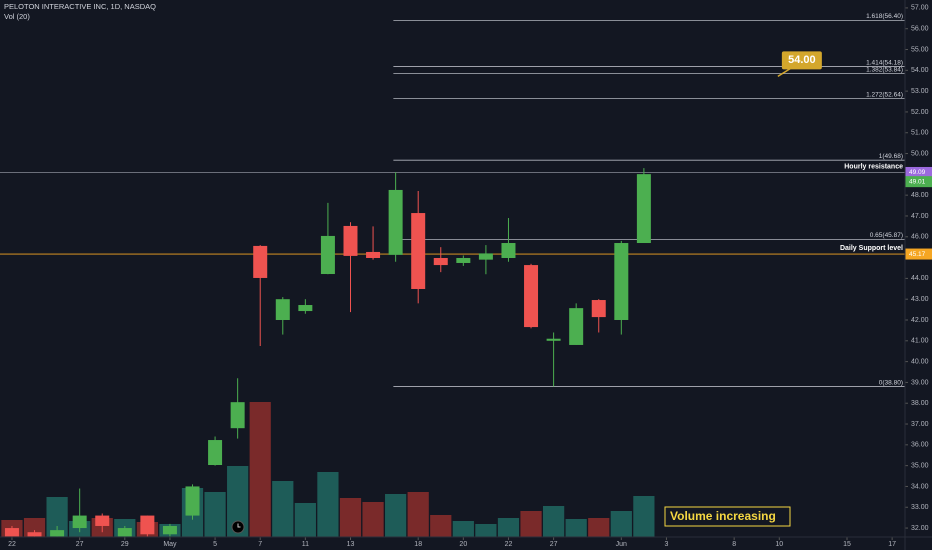  Describe the element at coordinates (920, 237) in the screenshot. I see `y-tick-label: 46.00` at that location.